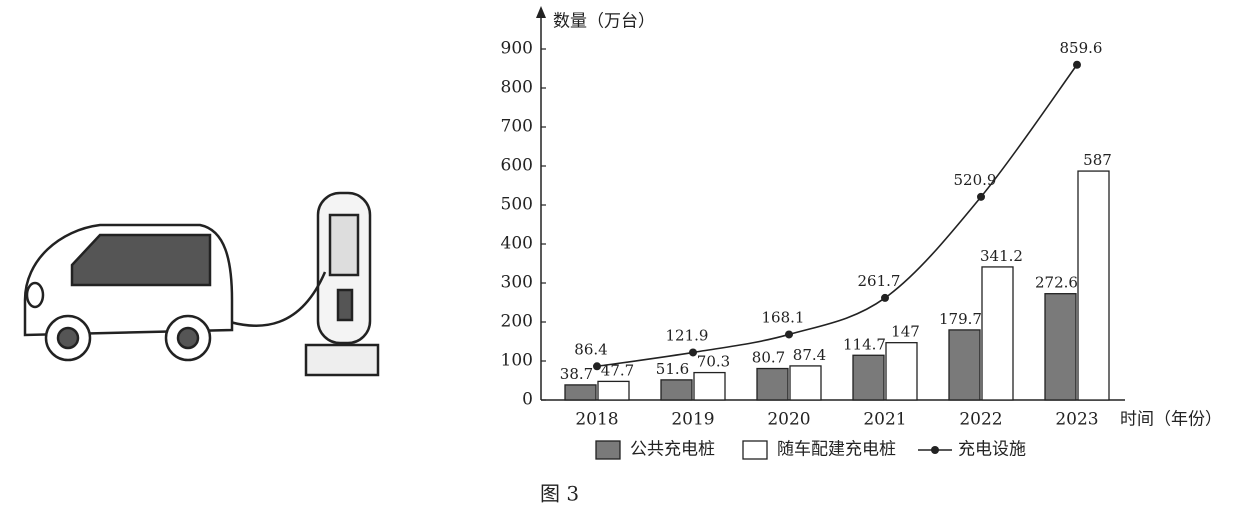  I want to click on y-tick-label: 100, so click(517, 361).